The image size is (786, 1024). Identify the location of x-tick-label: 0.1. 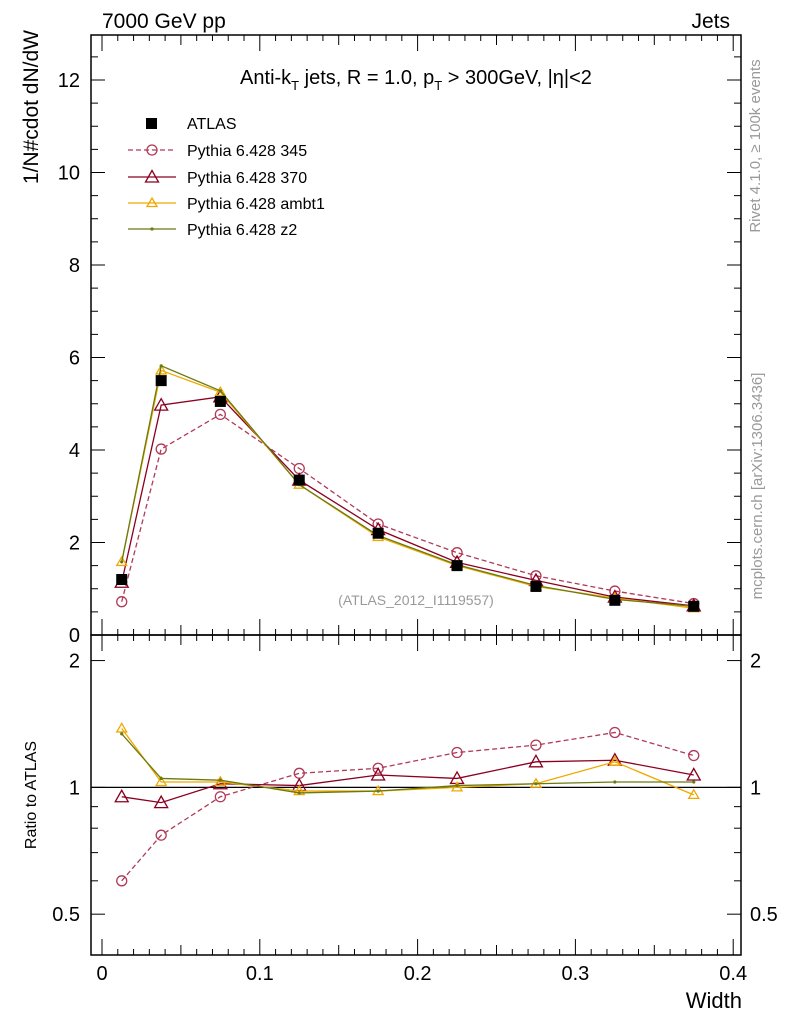
(260, 974).